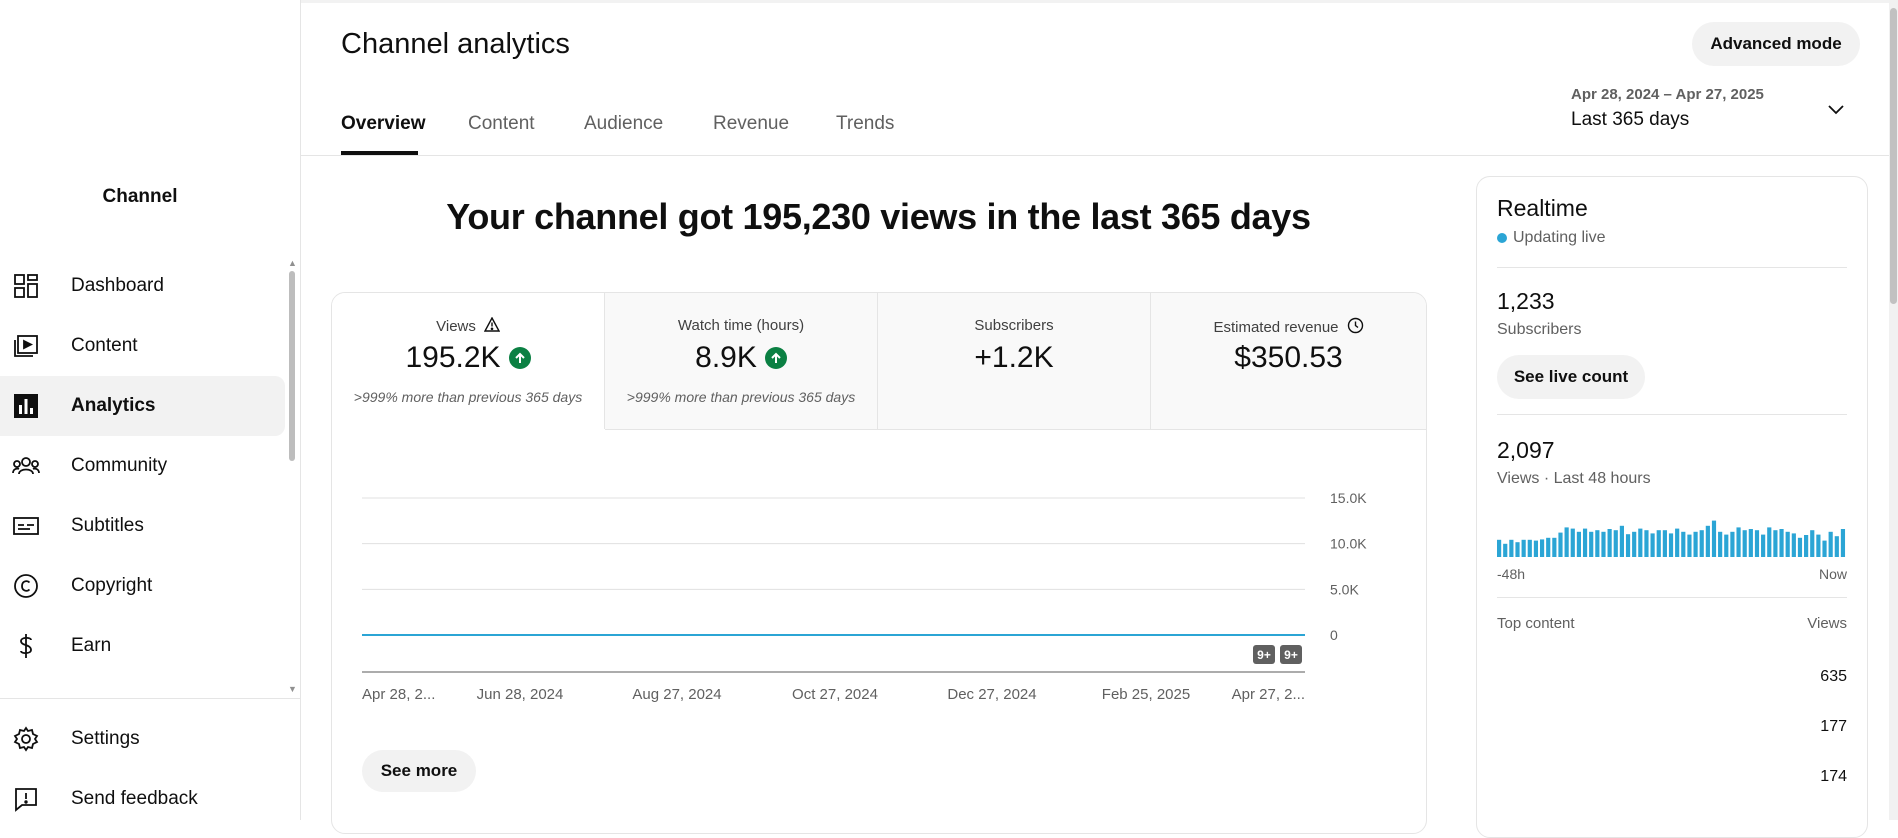 Image resolution: width=1898 pixels, height=838 pixels. I want to click on sidebar-item-content: Content, so click(142, 346).